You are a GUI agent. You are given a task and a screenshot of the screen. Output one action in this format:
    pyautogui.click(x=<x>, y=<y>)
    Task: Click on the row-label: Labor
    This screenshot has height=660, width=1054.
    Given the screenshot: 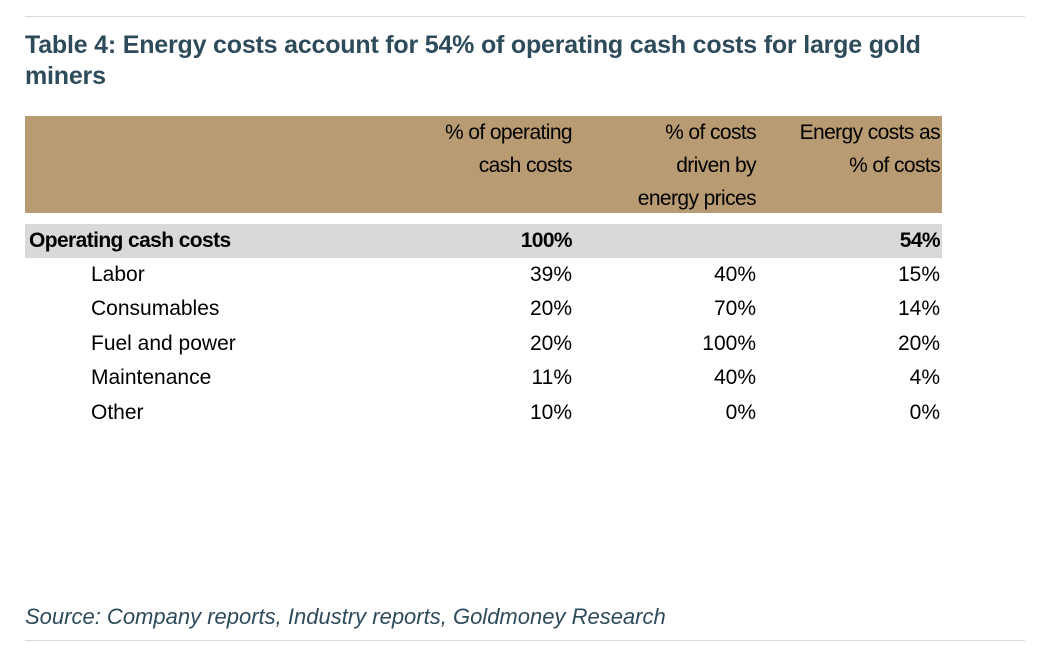 What is the action you would take?
    pyautogui.click(x=118, y=274)
    